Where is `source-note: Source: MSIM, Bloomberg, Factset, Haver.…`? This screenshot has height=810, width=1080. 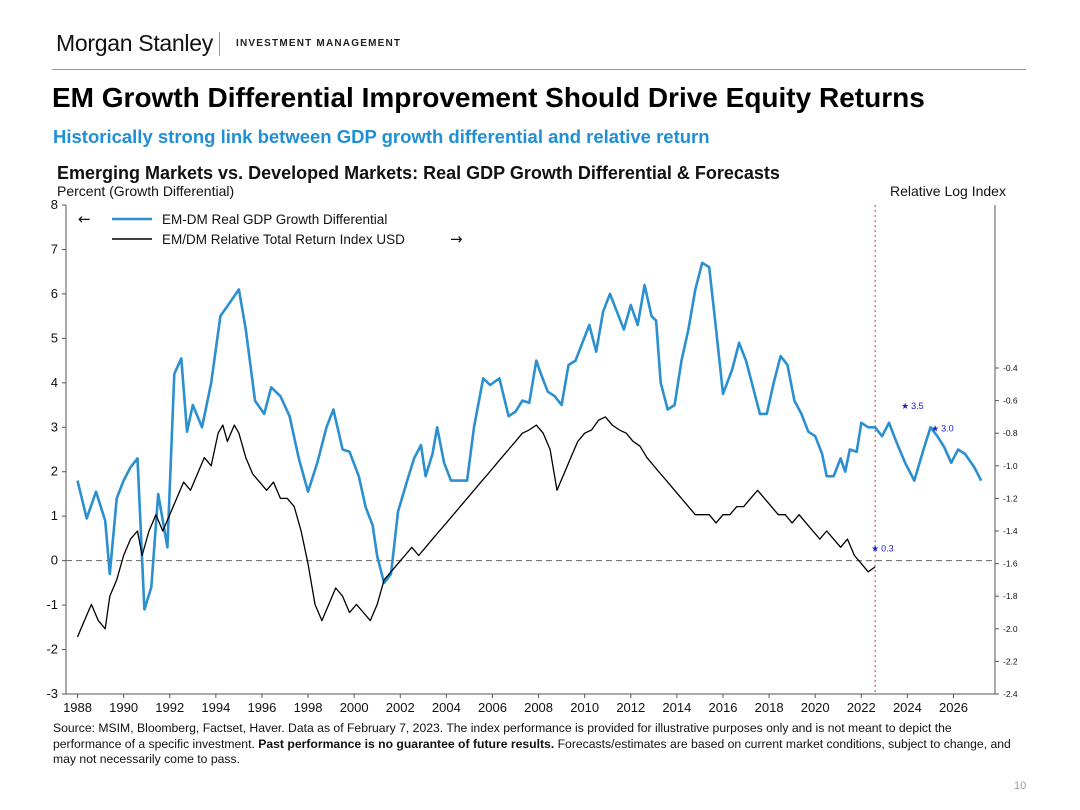 source-note: Source: MSIM, Bloomberg, Factset, Haver.… is located at coordinates (533, 744).